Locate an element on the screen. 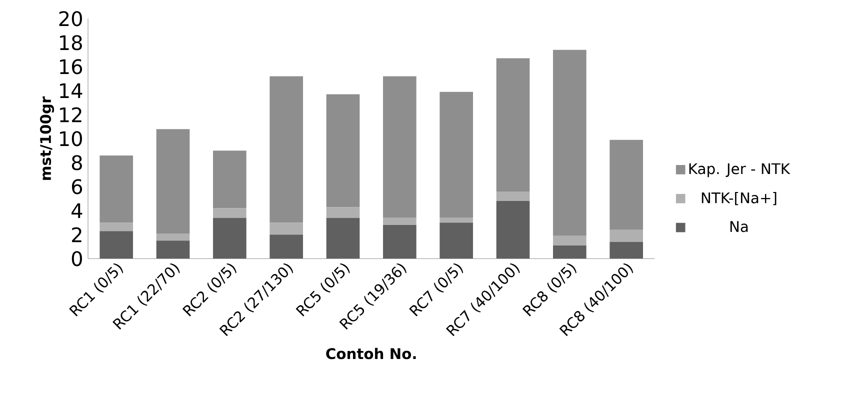 The image size is (856, 419). legend-label: NTK-[Na+] is located at coordinates (739, 199).